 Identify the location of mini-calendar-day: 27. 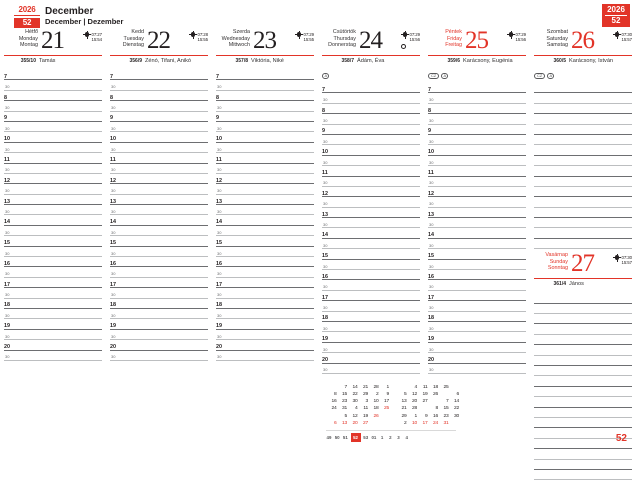
(365, 423).